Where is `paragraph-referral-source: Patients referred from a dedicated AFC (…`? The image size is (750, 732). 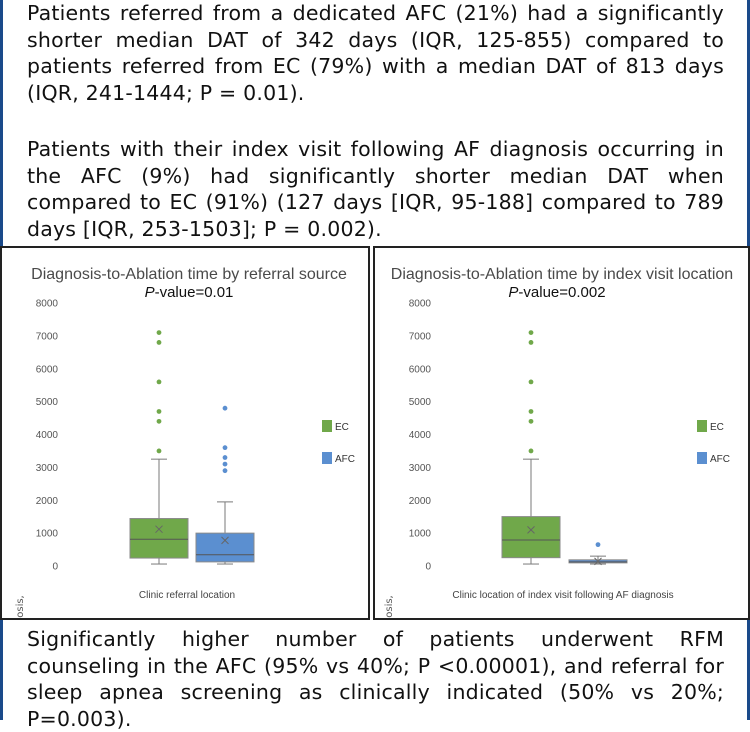
paragraph-referral-source: Patients referred from a dedicated AFC (… is located at coordinates (375, 53).